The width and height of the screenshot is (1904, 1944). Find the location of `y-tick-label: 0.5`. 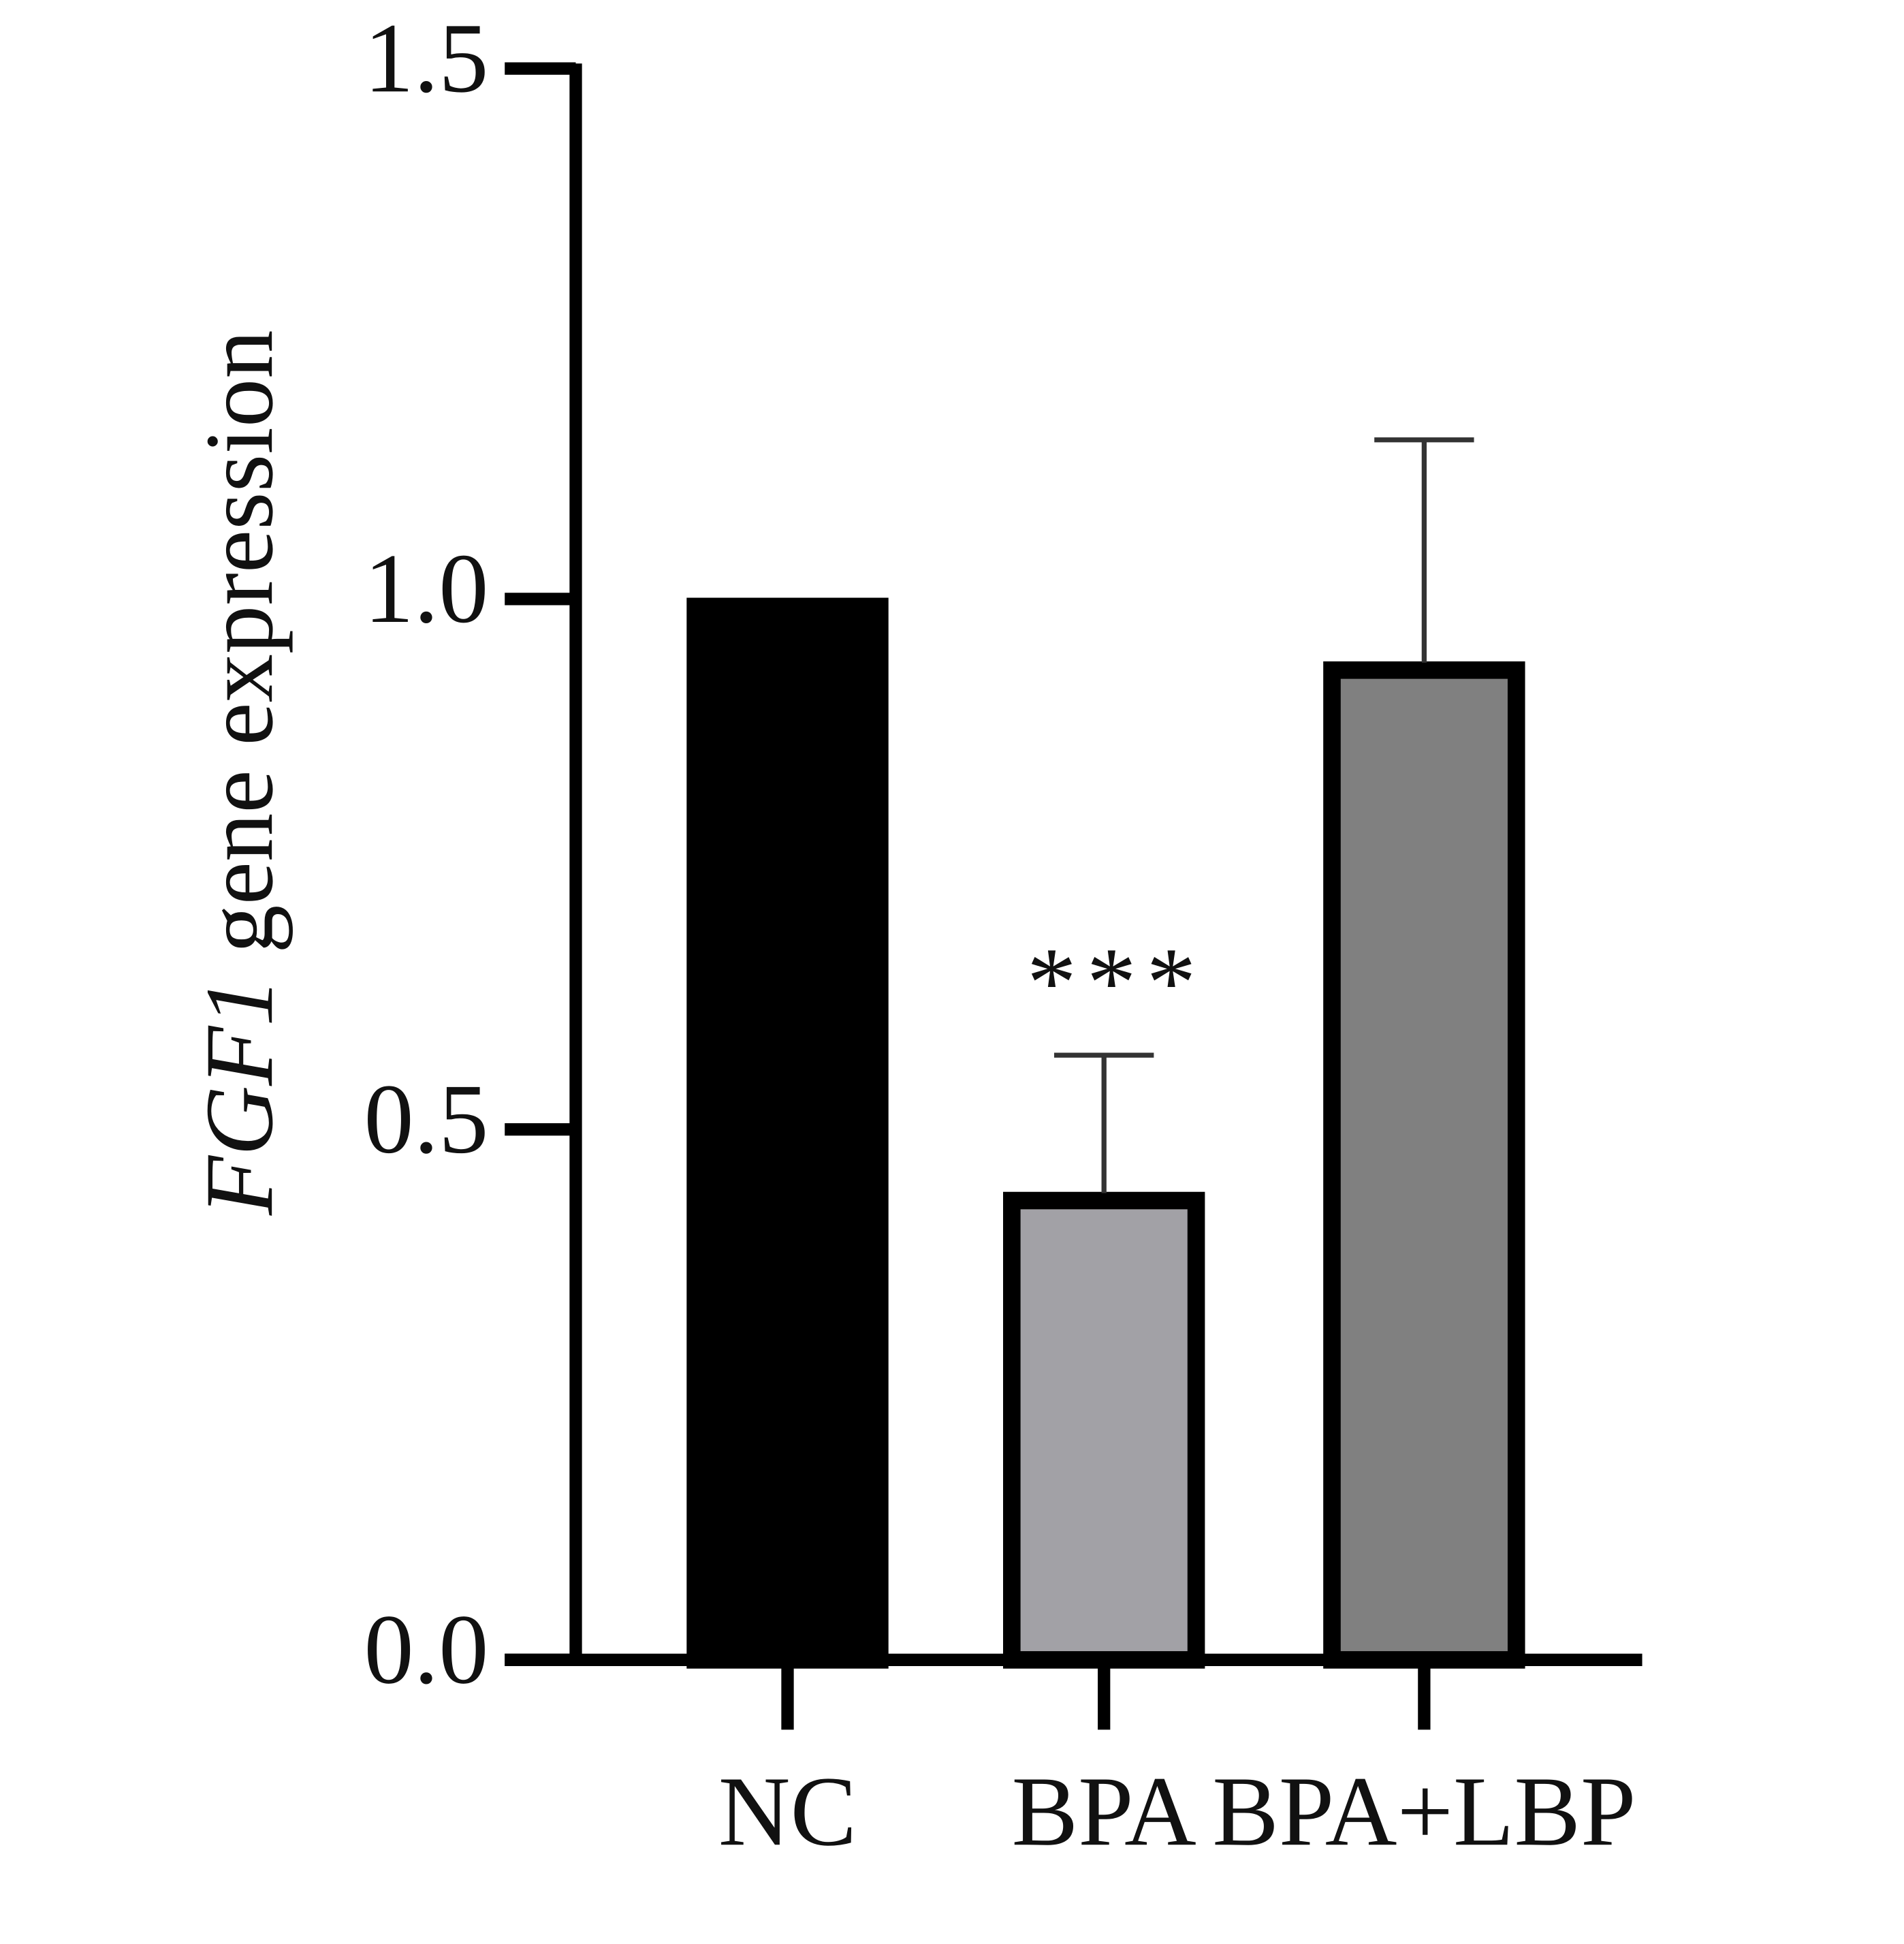

y-tick-label: 0.5 is located at coordinates (426, 1119).